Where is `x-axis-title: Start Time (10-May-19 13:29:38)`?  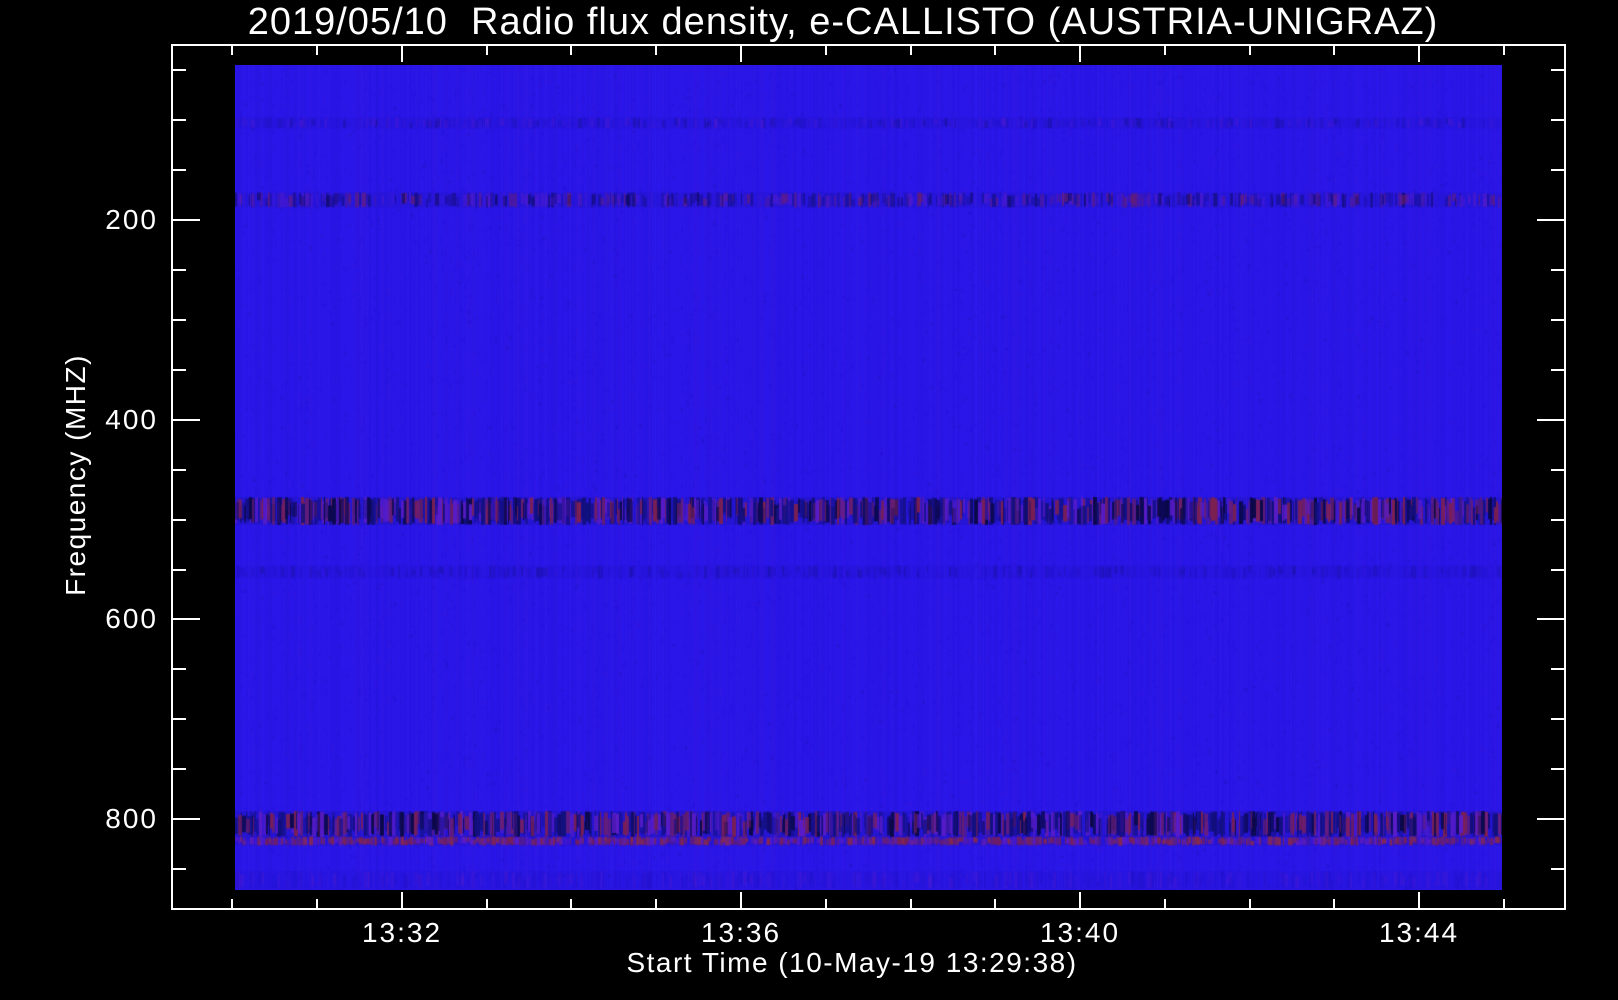
x-axis-title: Start Time (10-May-19 13:29:38) is located at coordinates (852, 962).